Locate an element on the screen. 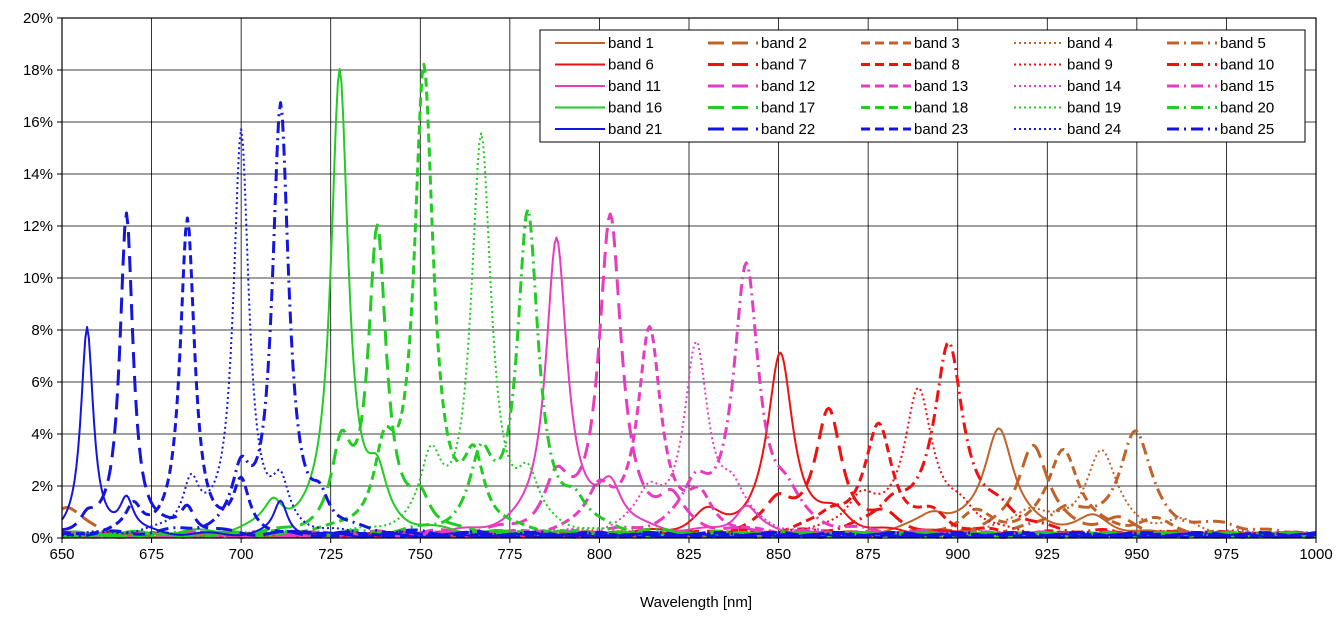 This screenshot has height=619, width=1340. x-tick-label: 750 is located at coordinates (420, 554).